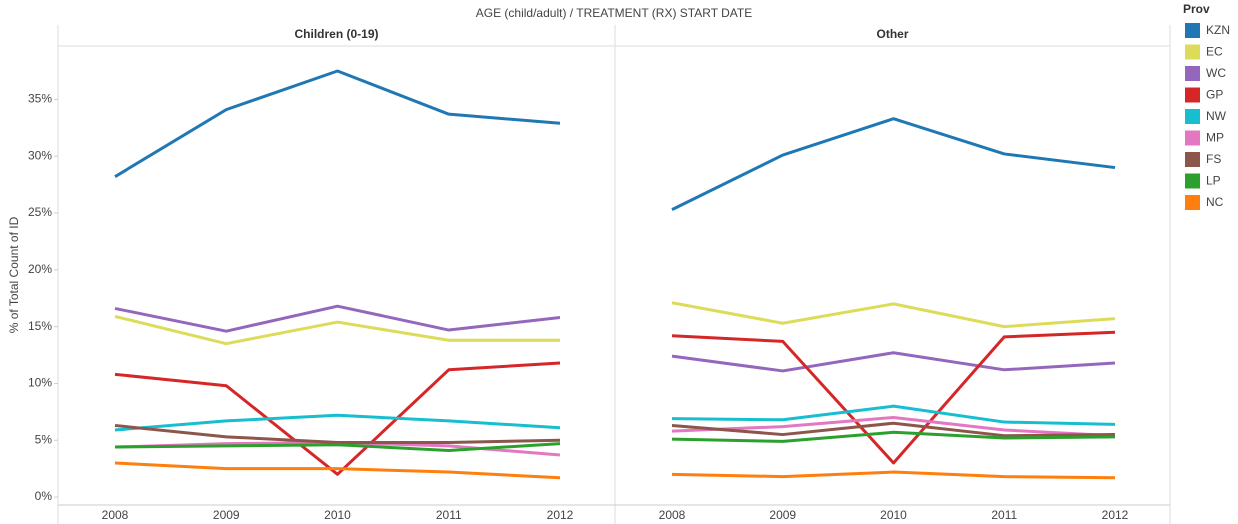 Image resolution: width=1238 pixels, height=524 pixels. Describe the element at coordinates (40, 383) in the screenshot. I see `y-tick-label: 10%` at that location.